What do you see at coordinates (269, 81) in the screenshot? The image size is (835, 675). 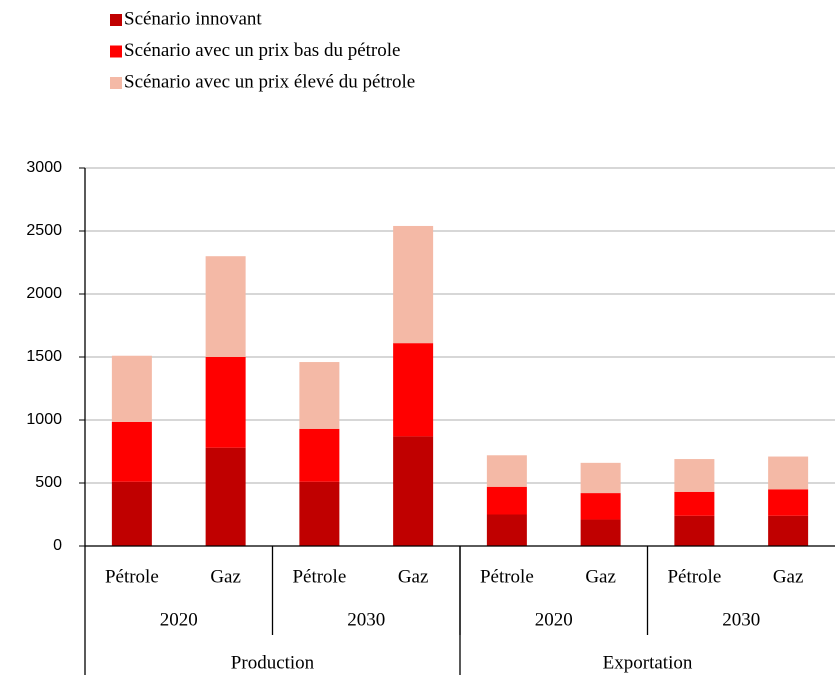 I see `legend-label: Scénario avec un prix élevé du pétrole` at bounding box center [269, 81].